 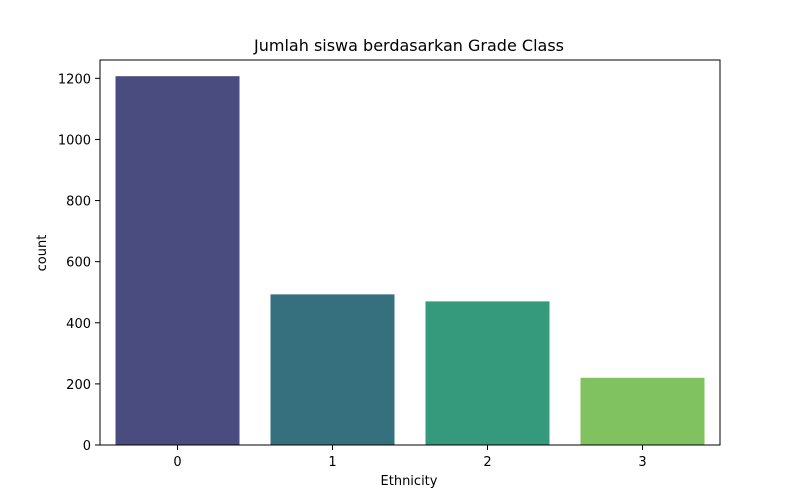 I want to click on y-tick-label-1200: 1200, so click(x=74, y=79).